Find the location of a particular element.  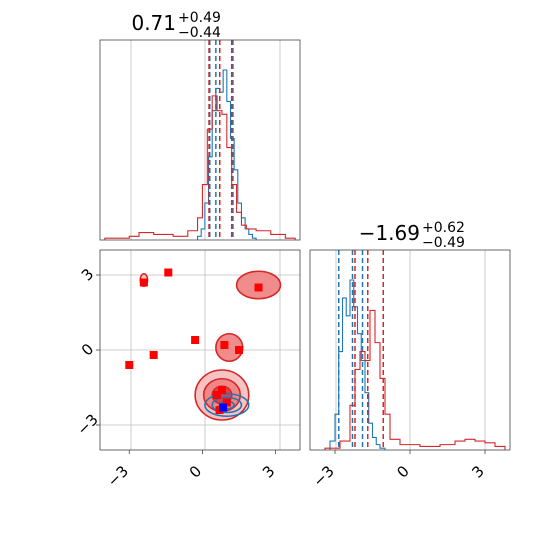

marginal-x-histograms is located at coordinates (200, 140).